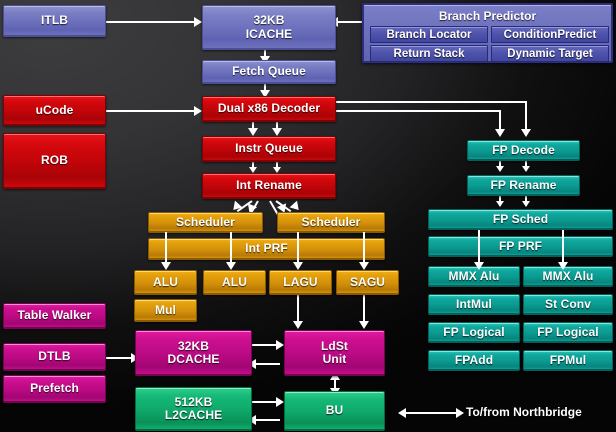  What do you see at coordinates (198, 22) in the screenshot?
I see `arrowhead-itlb-to-icache` at bounding box center [198, 22].